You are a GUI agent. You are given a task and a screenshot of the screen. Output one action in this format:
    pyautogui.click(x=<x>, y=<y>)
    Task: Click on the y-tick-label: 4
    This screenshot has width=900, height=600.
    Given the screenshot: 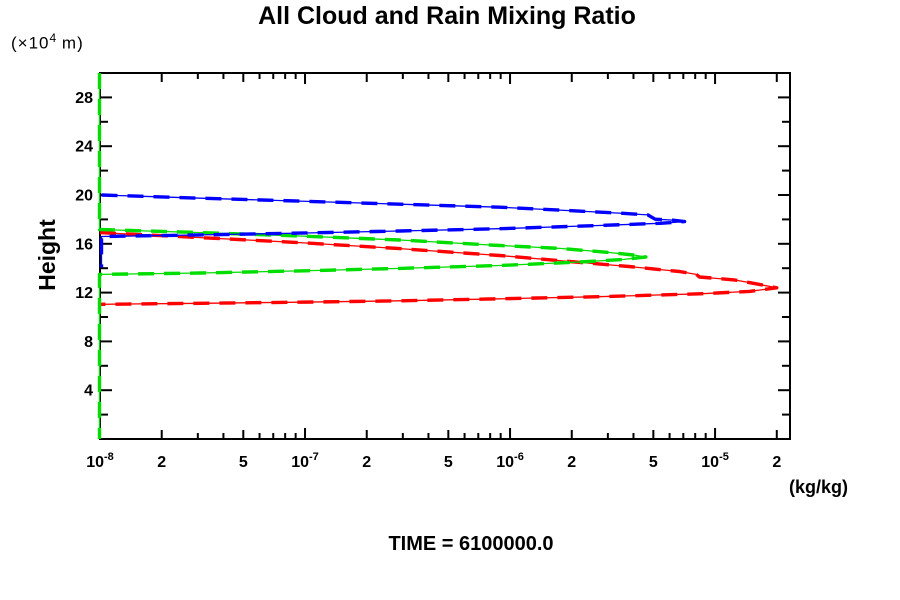 What is the action you would take?
    pyautogui.click(x=88, y=391)
    